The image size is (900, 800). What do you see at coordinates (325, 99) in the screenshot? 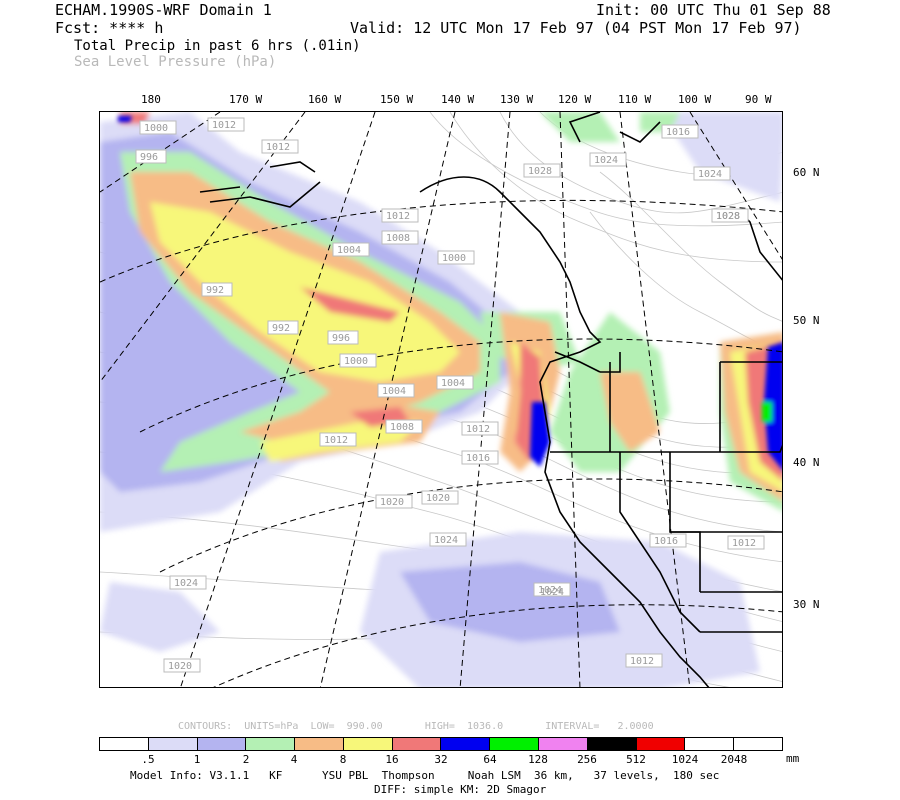
I see `lon-label-160w: 160 W` at bounding box center [325, 99].